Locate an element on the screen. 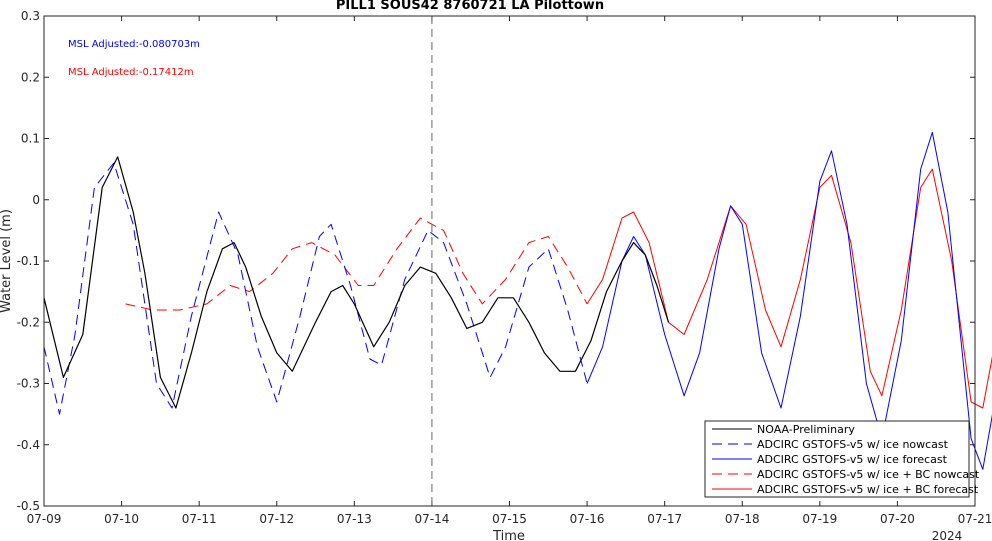  y-tick-label: 0.1 is located at coordinates (30, 139).